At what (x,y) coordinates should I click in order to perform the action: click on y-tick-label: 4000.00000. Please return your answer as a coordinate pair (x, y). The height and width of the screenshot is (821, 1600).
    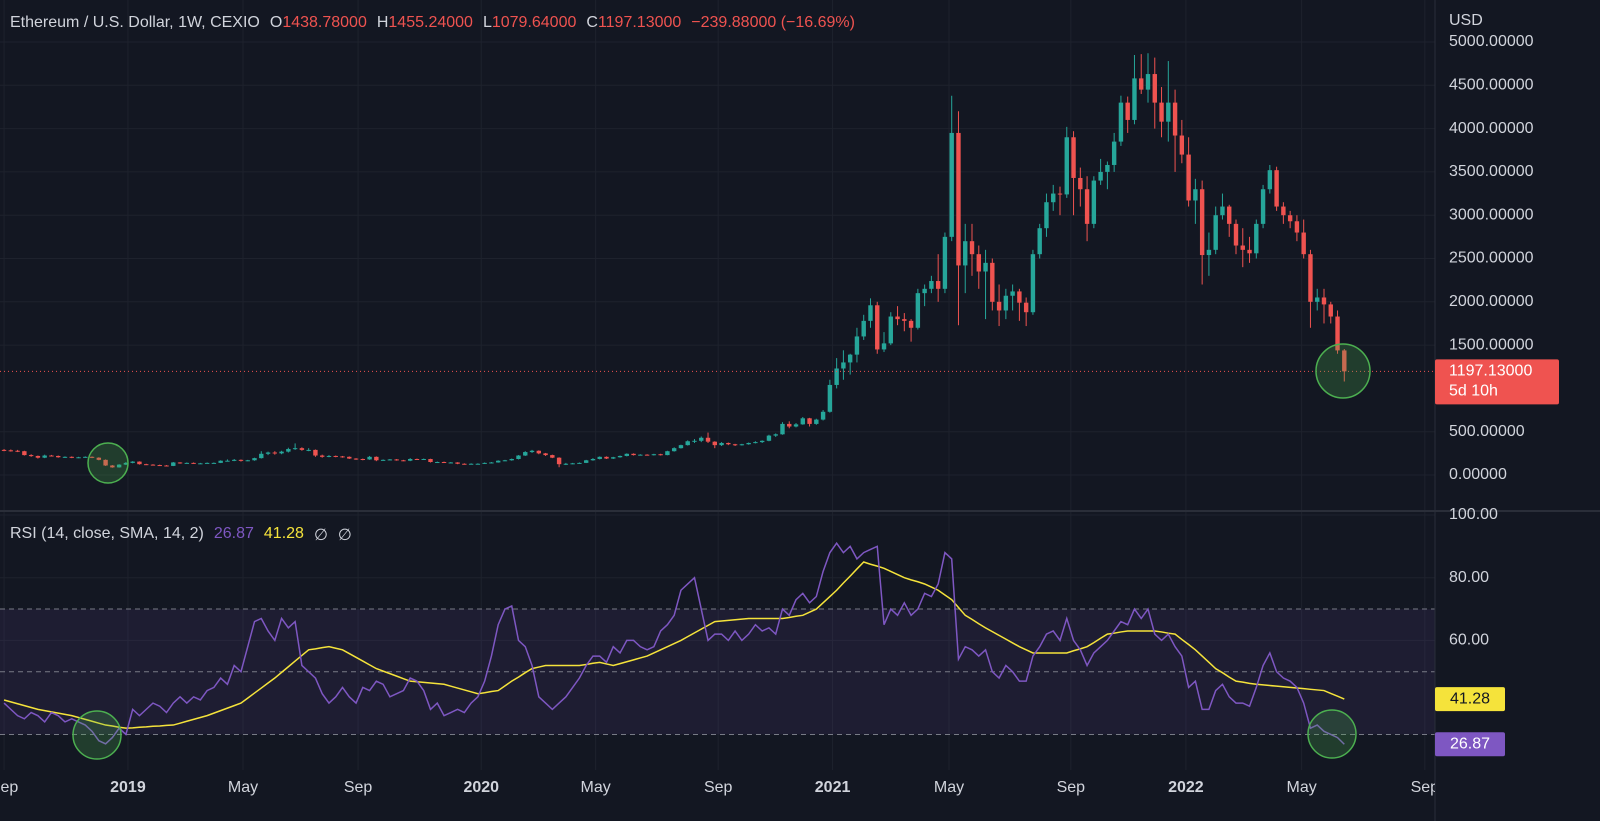
    Looking at the image, I should click on (1491, 128).